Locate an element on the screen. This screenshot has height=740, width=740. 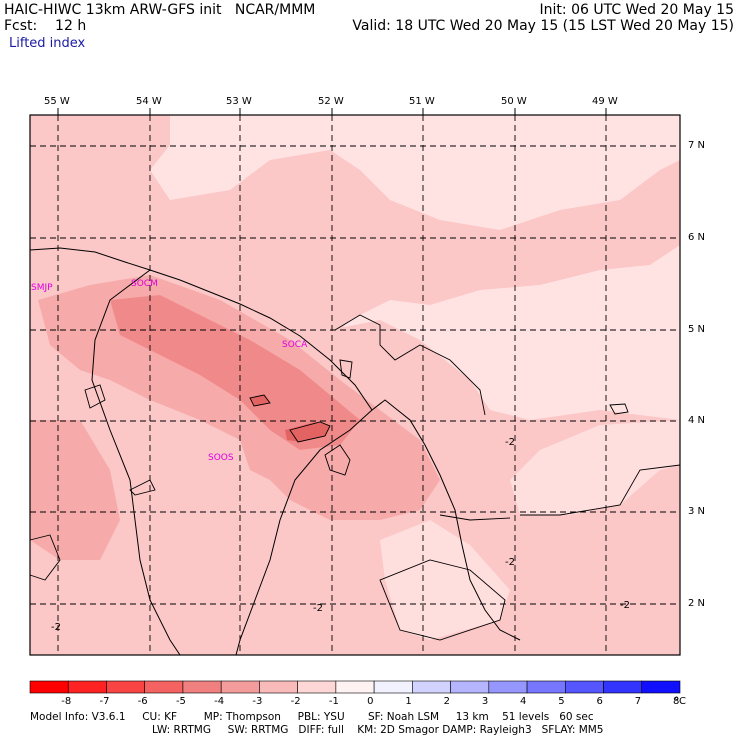
station-label: SOCA is located at coordinates (295, 345).